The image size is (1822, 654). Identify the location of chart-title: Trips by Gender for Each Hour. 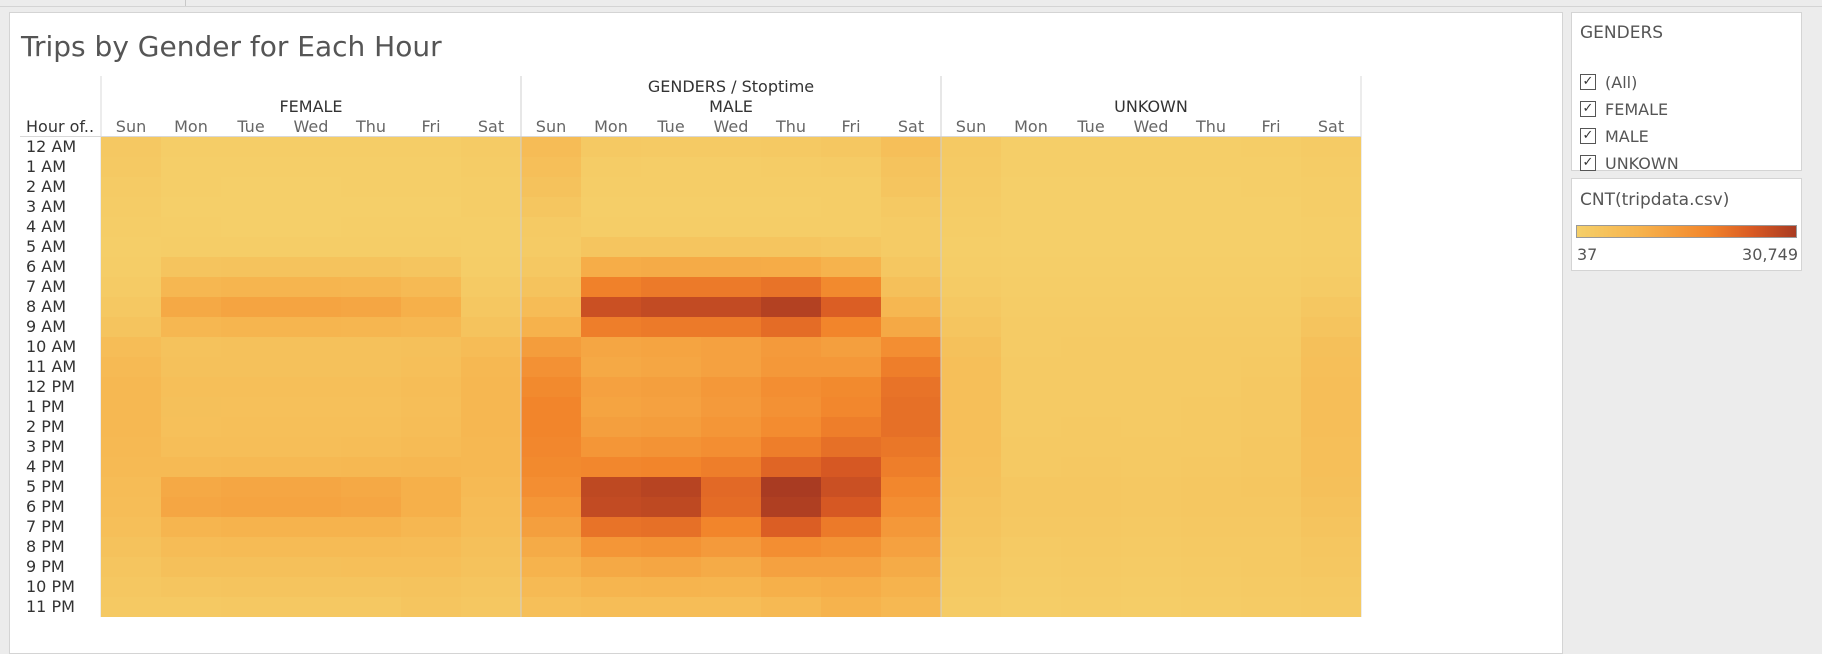
(231, 46).